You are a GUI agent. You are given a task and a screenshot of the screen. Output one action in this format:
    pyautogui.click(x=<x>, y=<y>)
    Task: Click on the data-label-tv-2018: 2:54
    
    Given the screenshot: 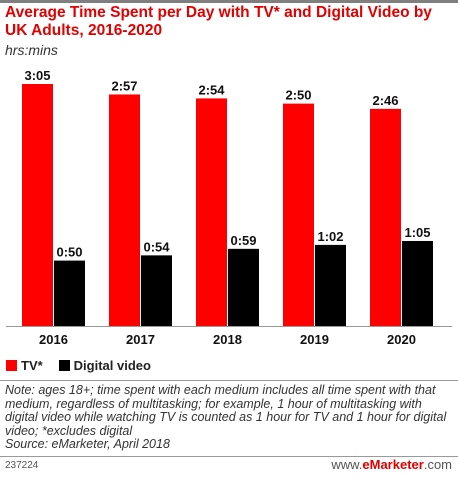 What is the action you would take?
    pyautogui.click(x=211, y=89)
    